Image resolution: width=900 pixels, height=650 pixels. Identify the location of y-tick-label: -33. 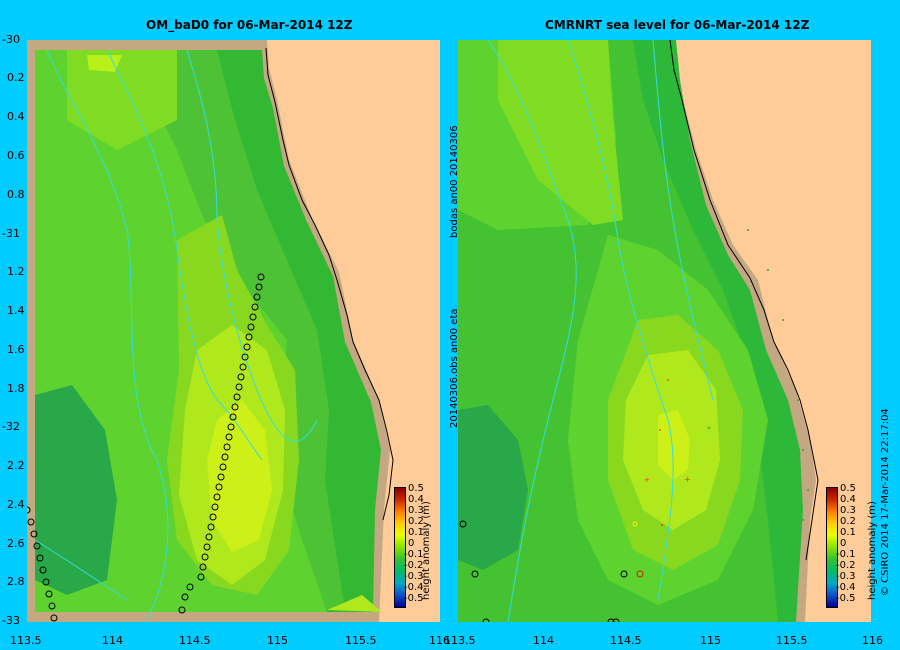
(11, 620).